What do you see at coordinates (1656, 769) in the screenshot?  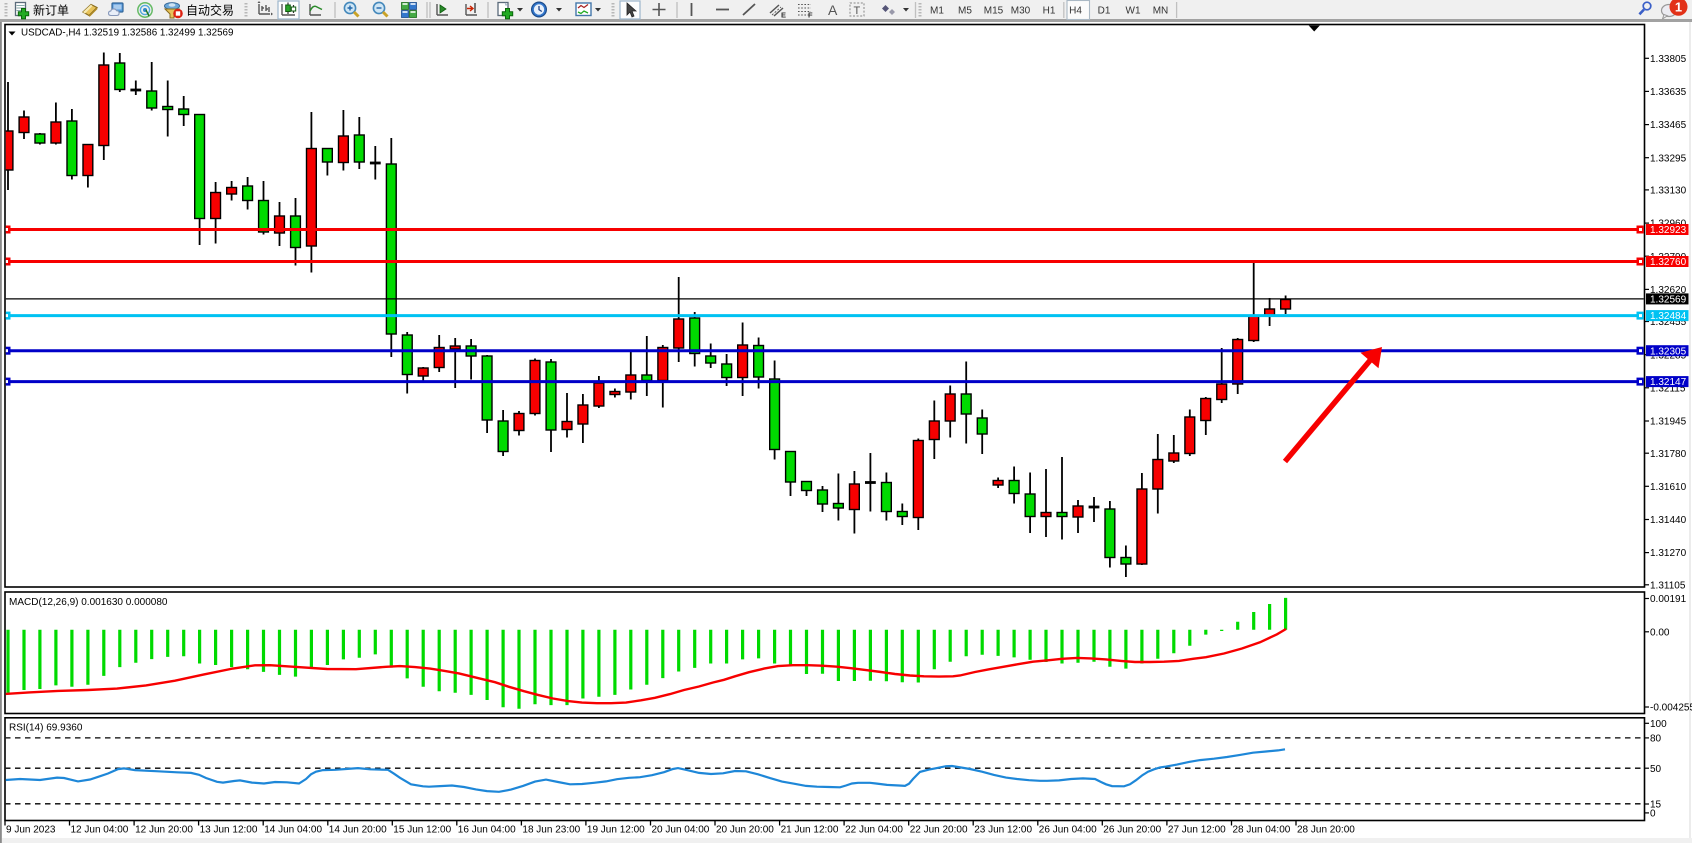 I see `svg-text: 50` at bounding box center [1656, 769].